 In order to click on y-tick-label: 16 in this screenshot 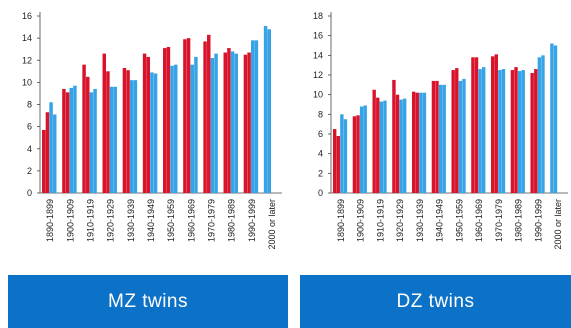, I will do `click(27, 16)`.